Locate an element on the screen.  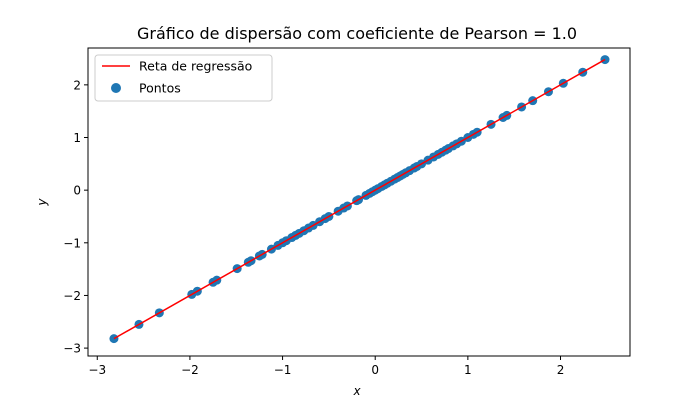
y-tick-label: −1 is located at coordinates (72, 243).